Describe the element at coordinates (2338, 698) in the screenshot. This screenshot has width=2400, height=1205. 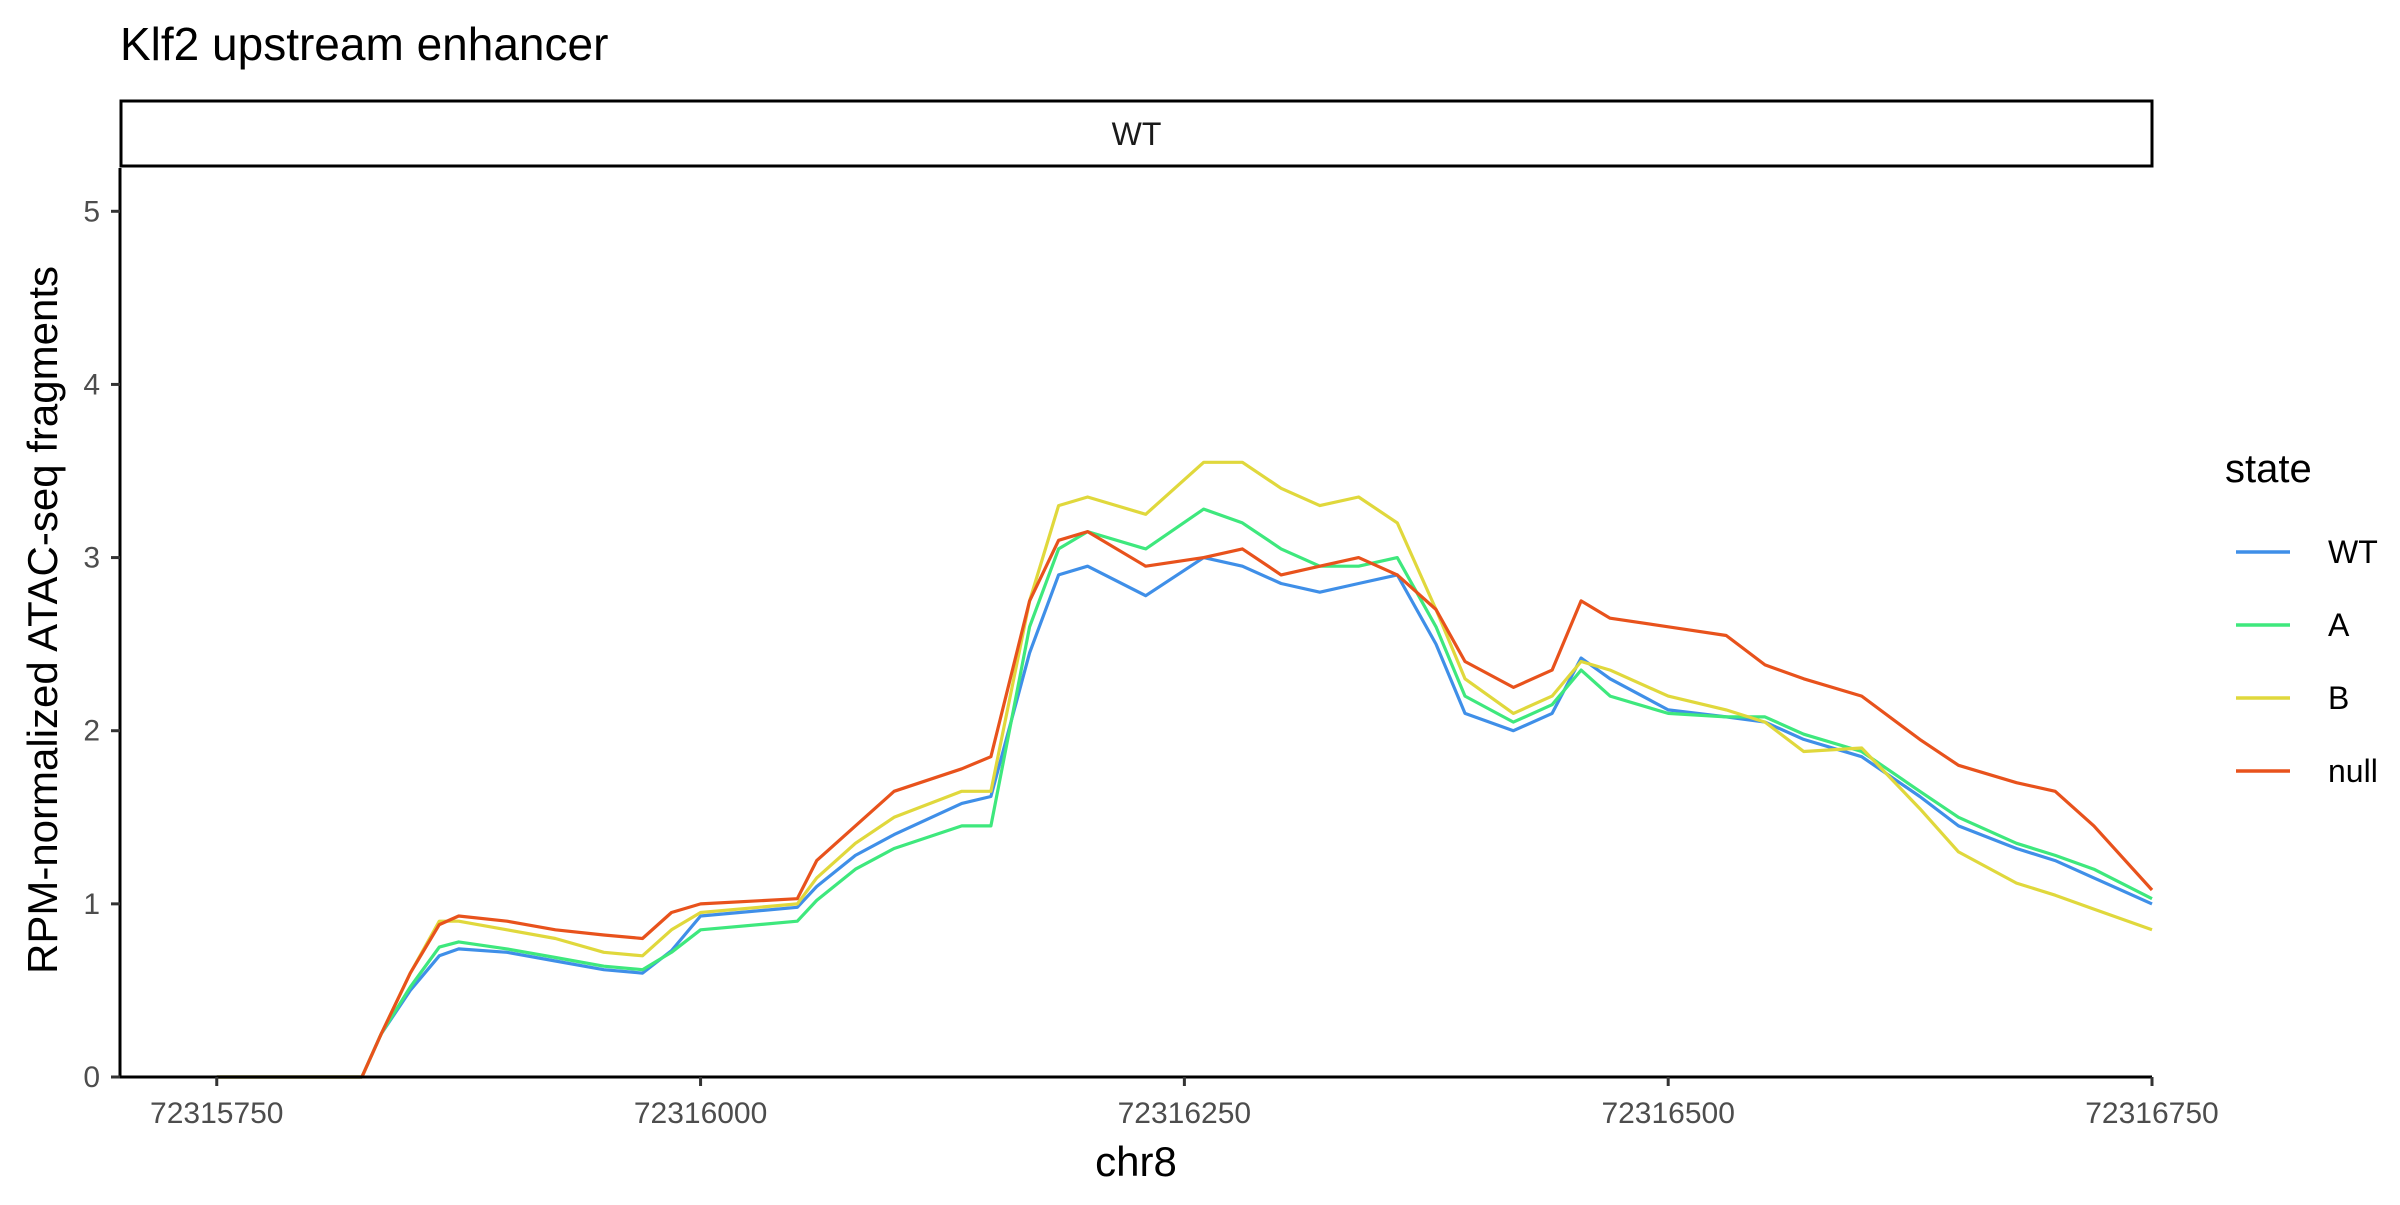
I see `legend-label-b: B` at that location.